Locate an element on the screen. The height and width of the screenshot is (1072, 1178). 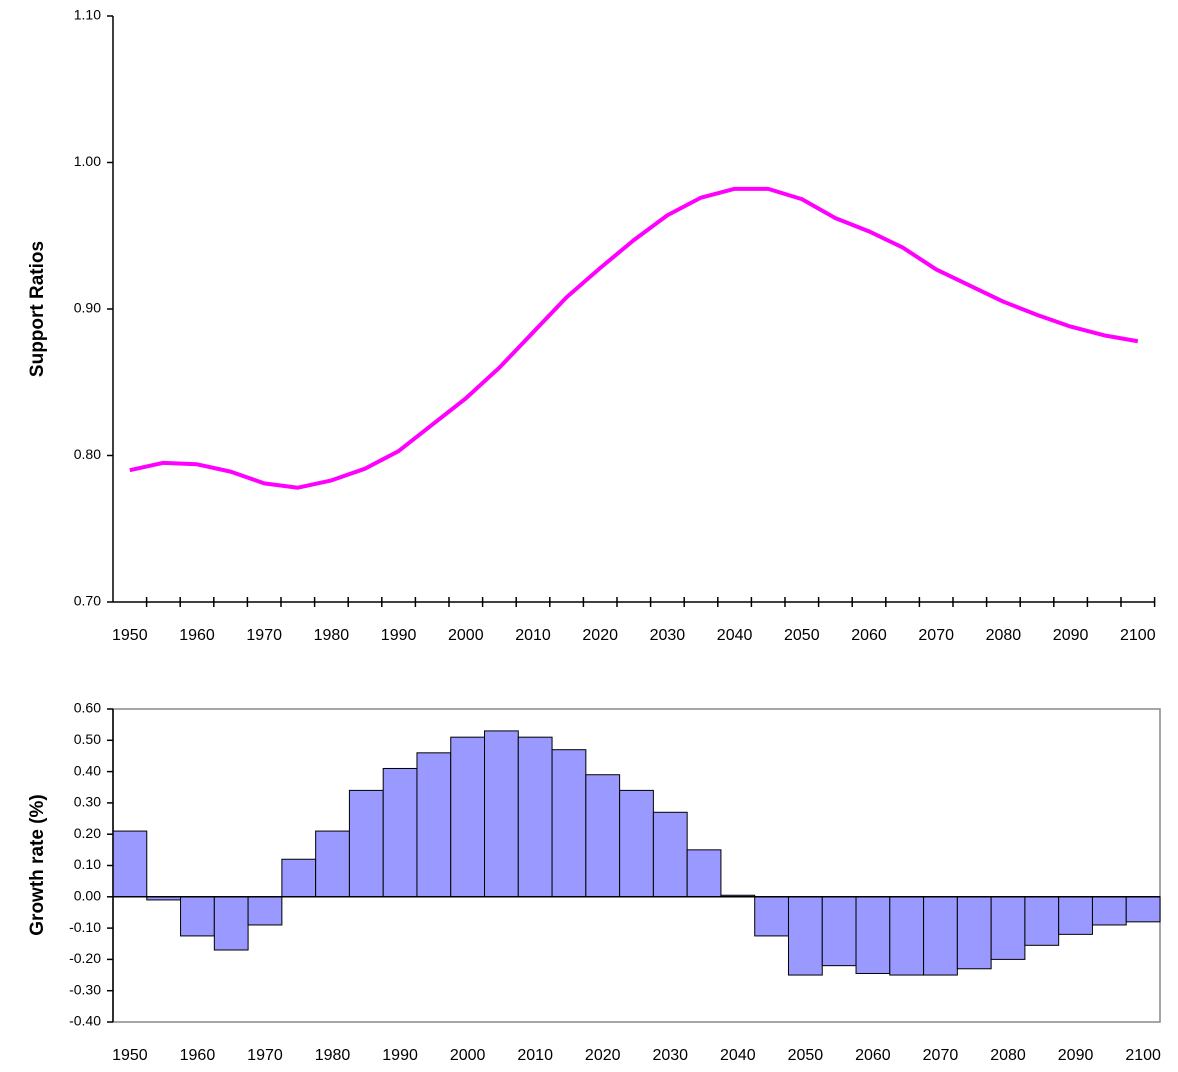
y-tick-label: -0.10 is located at coordinates (85, 927).